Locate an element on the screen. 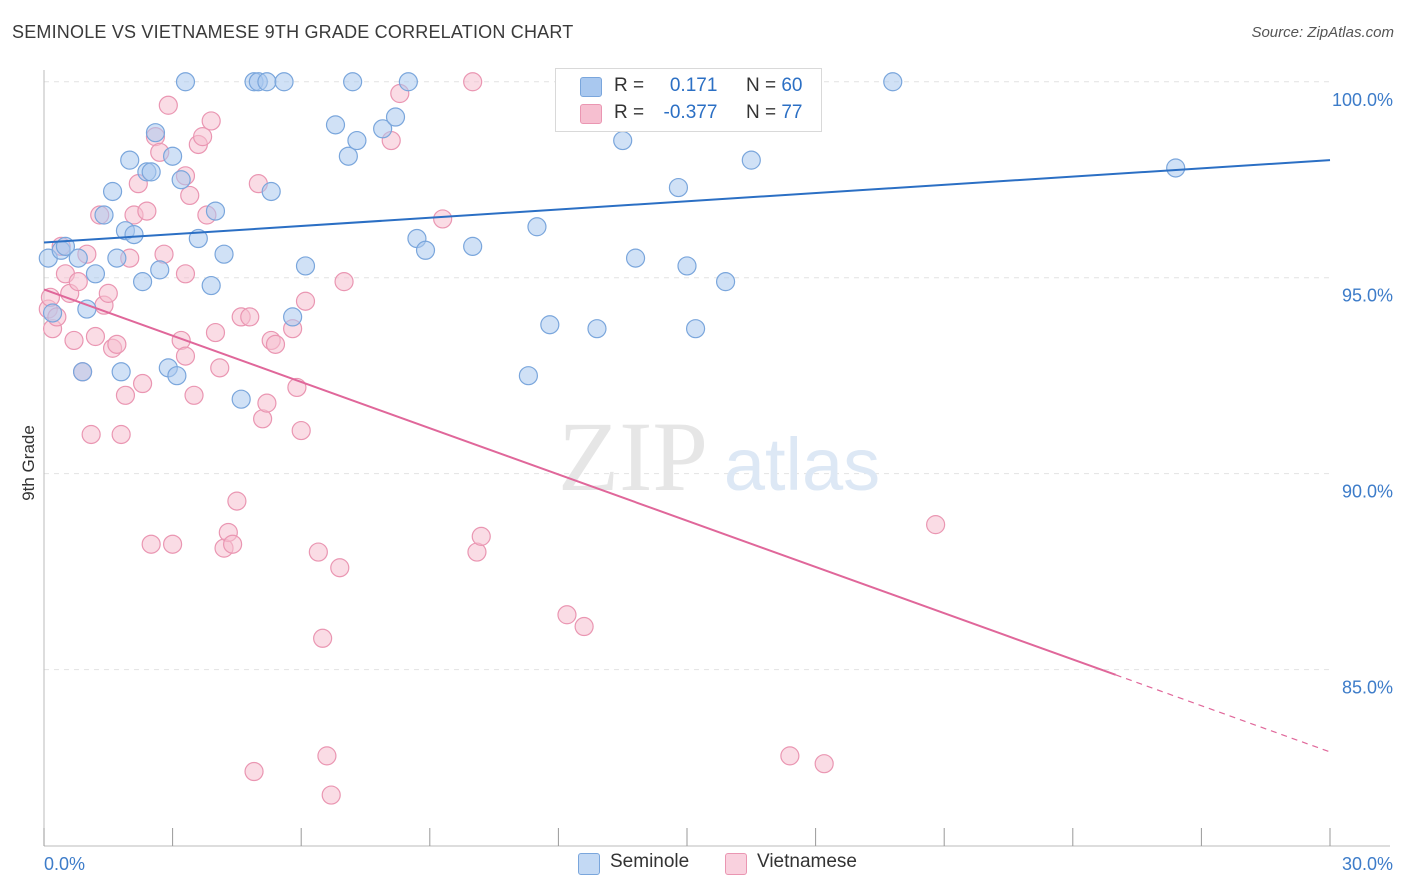  watermark-zip: ZIP is located at coordinates (633, 456).